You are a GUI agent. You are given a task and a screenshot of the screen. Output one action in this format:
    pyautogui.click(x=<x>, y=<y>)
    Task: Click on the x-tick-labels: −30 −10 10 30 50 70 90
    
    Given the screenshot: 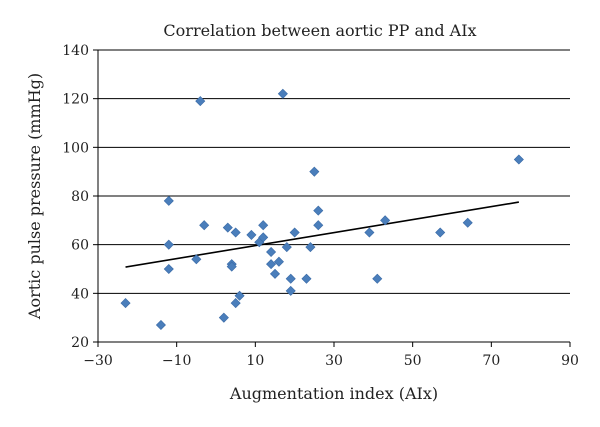 What is the action you would take?
    pyautogui.click(x=331, y=361)
    